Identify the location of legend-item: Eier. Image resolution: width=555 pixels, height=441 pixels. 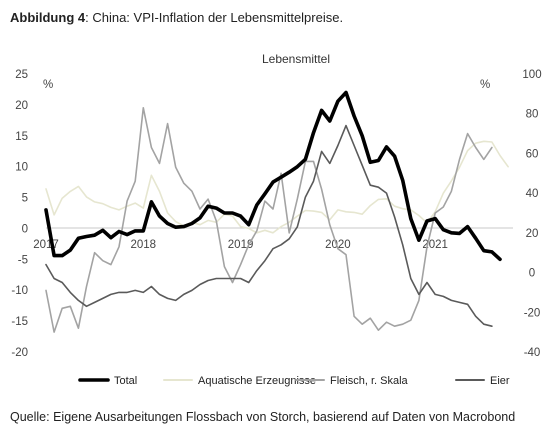
(482, 381).